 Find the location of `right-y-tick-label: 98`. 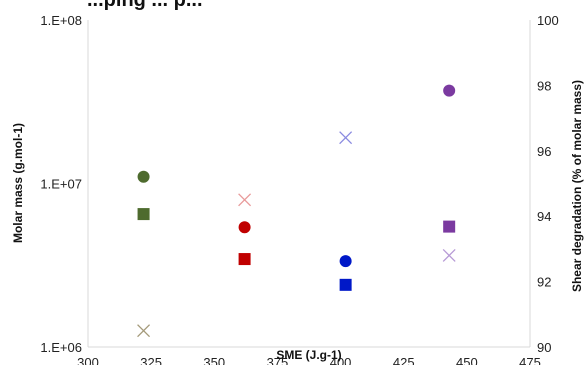

right-y-tick-label: 98 is located at coordinates (544, 85).